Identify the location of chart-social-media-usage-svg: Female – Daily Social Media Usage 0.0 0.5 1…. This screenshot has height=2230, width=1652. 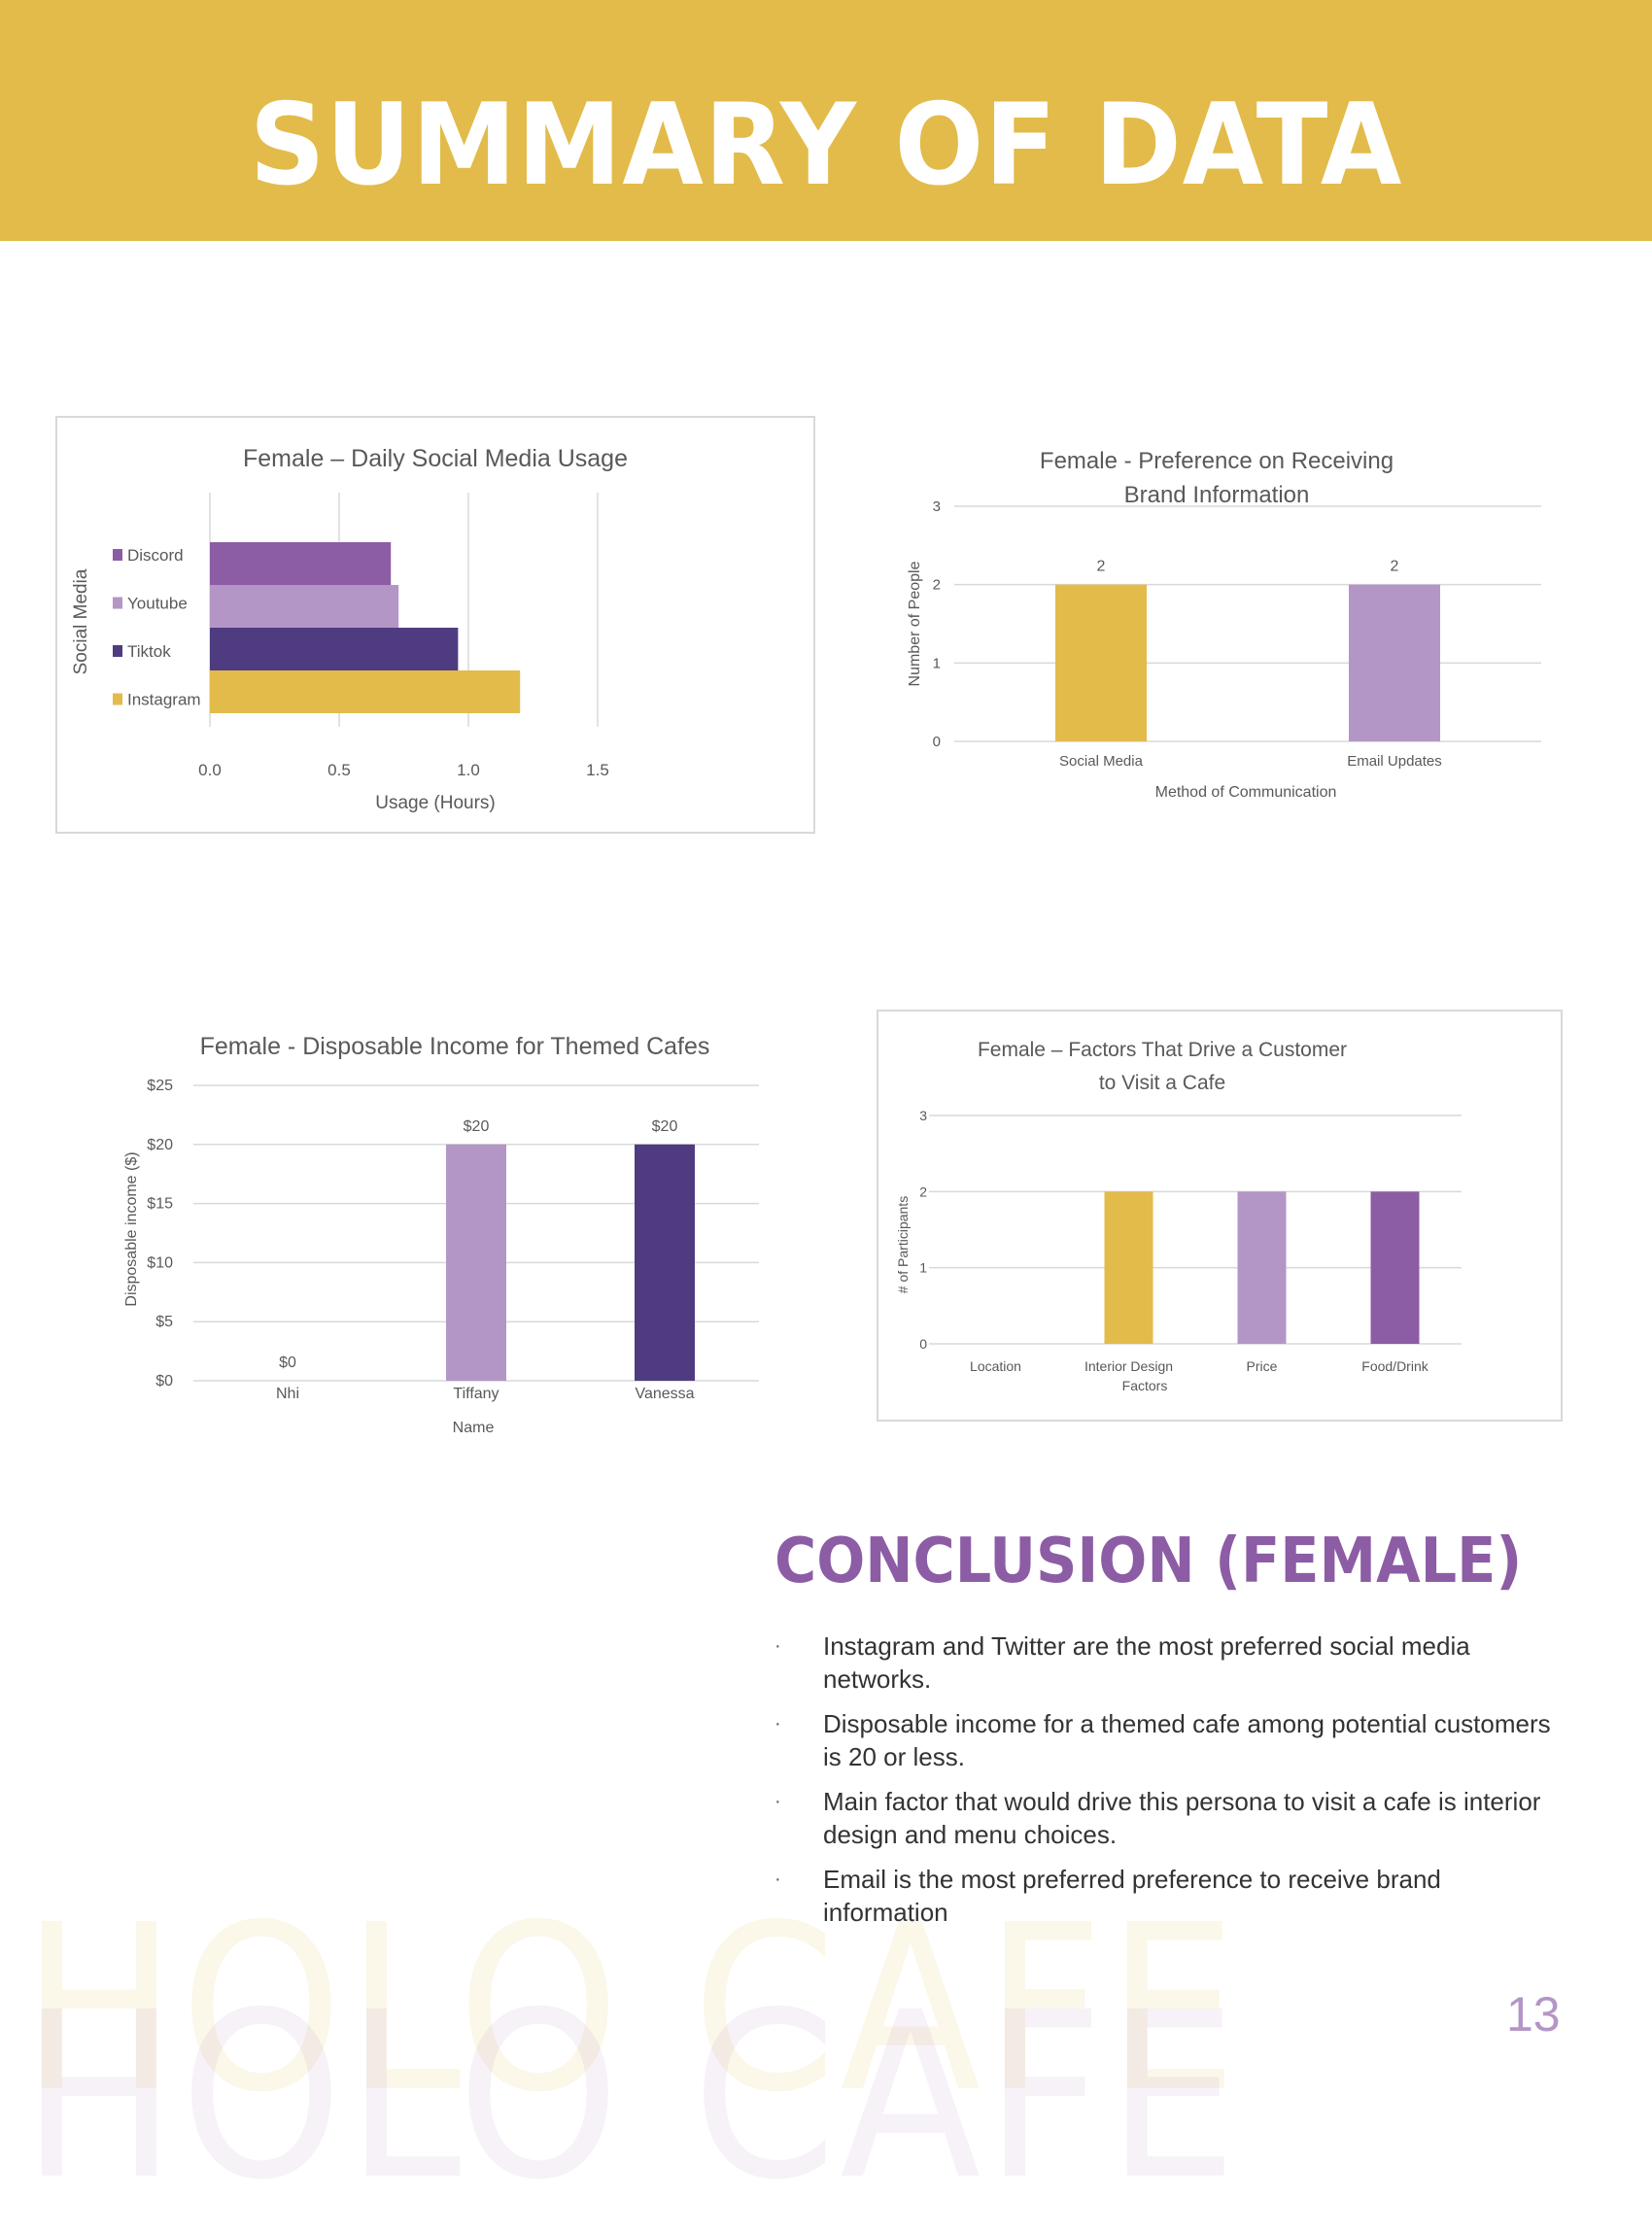
(349, 629).